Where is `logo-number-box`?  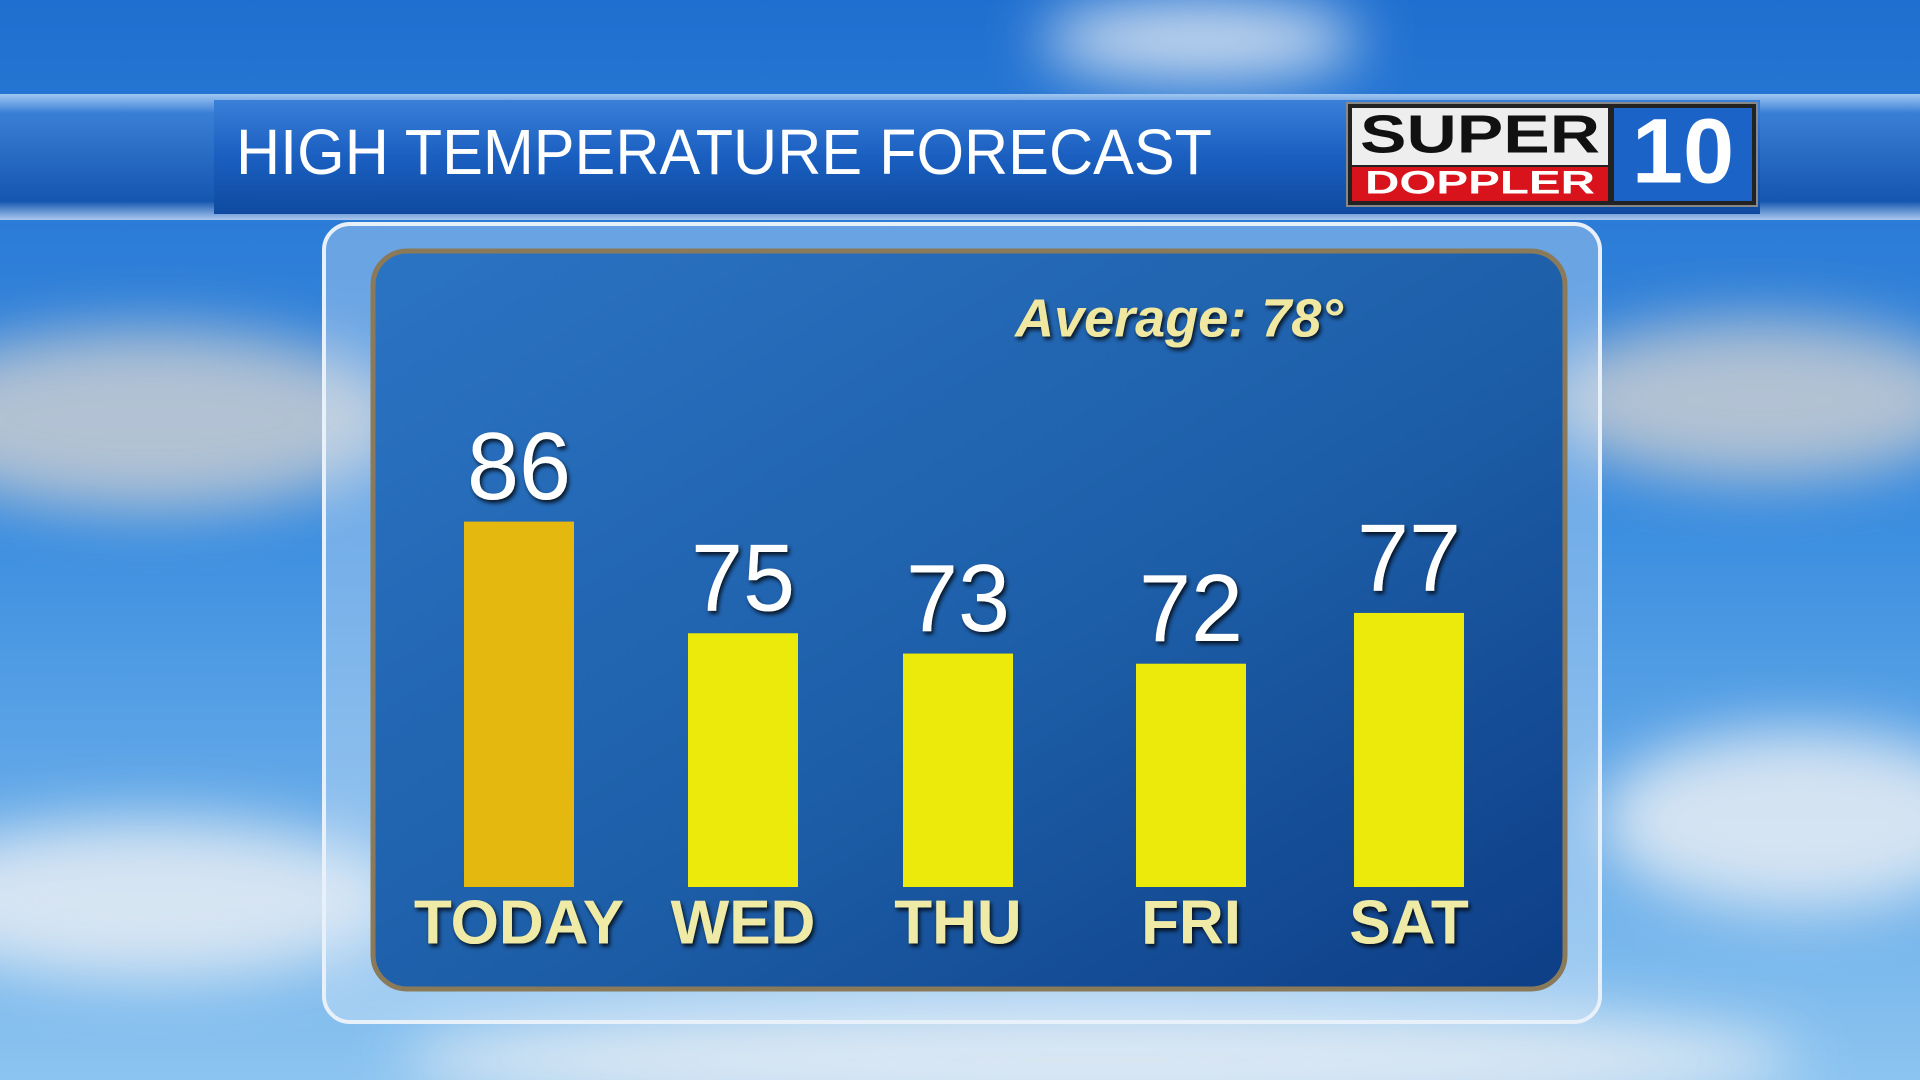
logo-number-box is located at coordinates (1683, 154).